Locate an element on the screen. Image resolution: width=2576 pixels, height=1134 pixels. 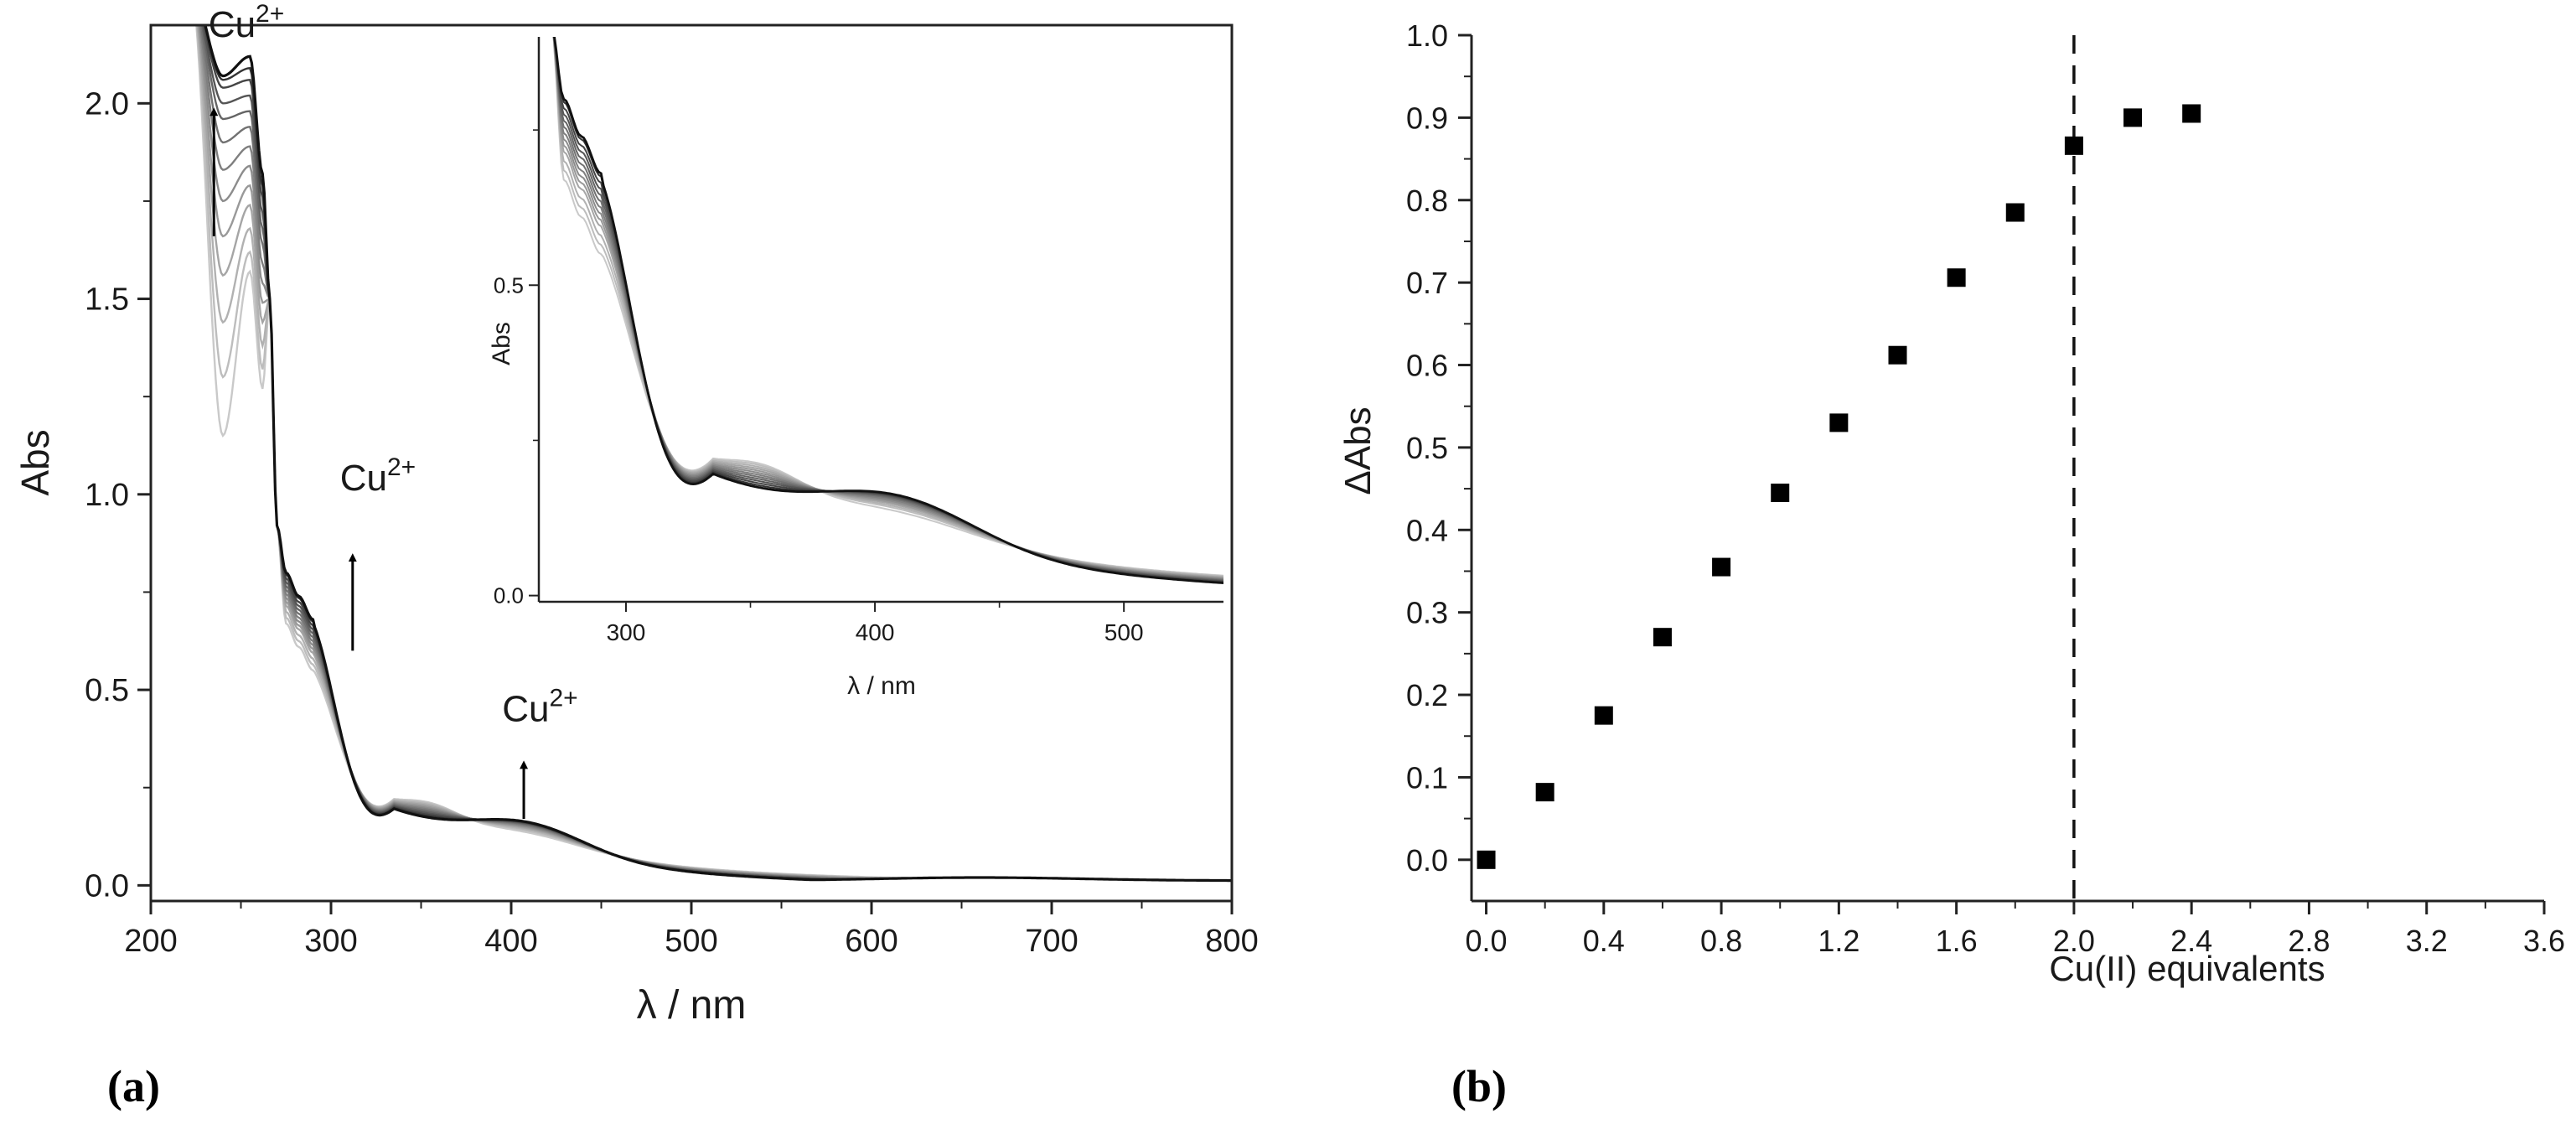
chart-b-x-tick-label: 0.0 is located at coordinates (1487, 941).